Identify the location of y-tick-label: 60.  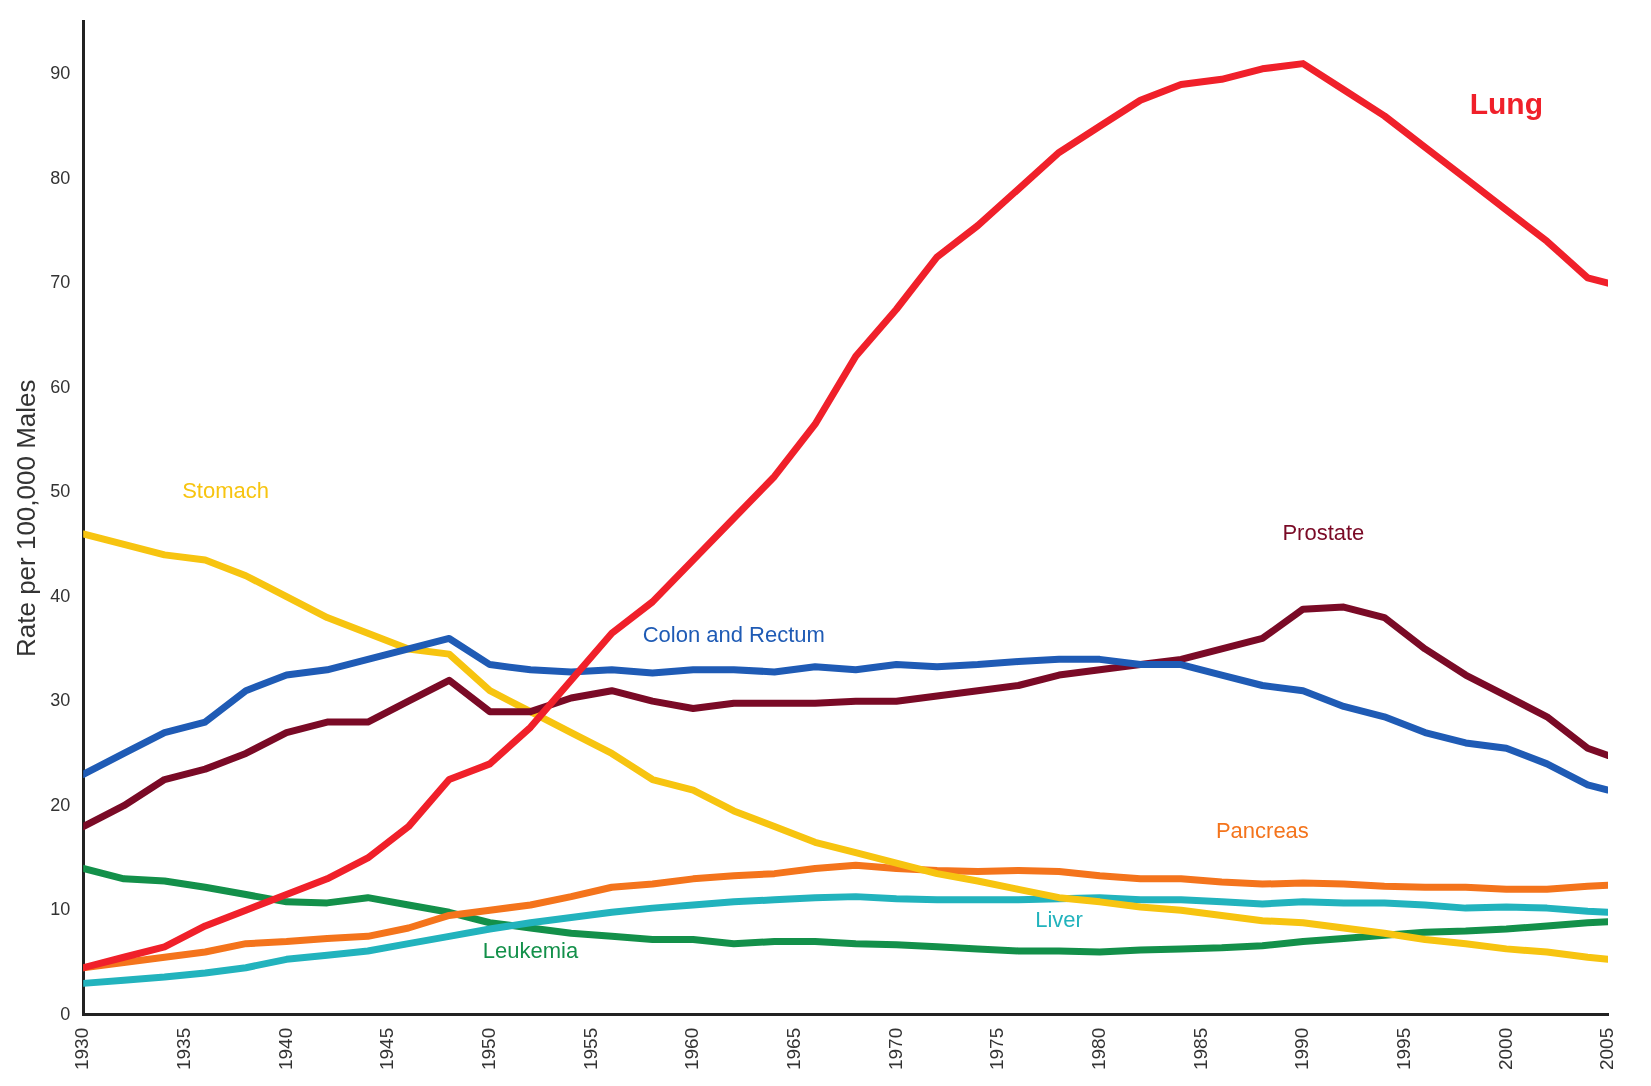
(60, 386).